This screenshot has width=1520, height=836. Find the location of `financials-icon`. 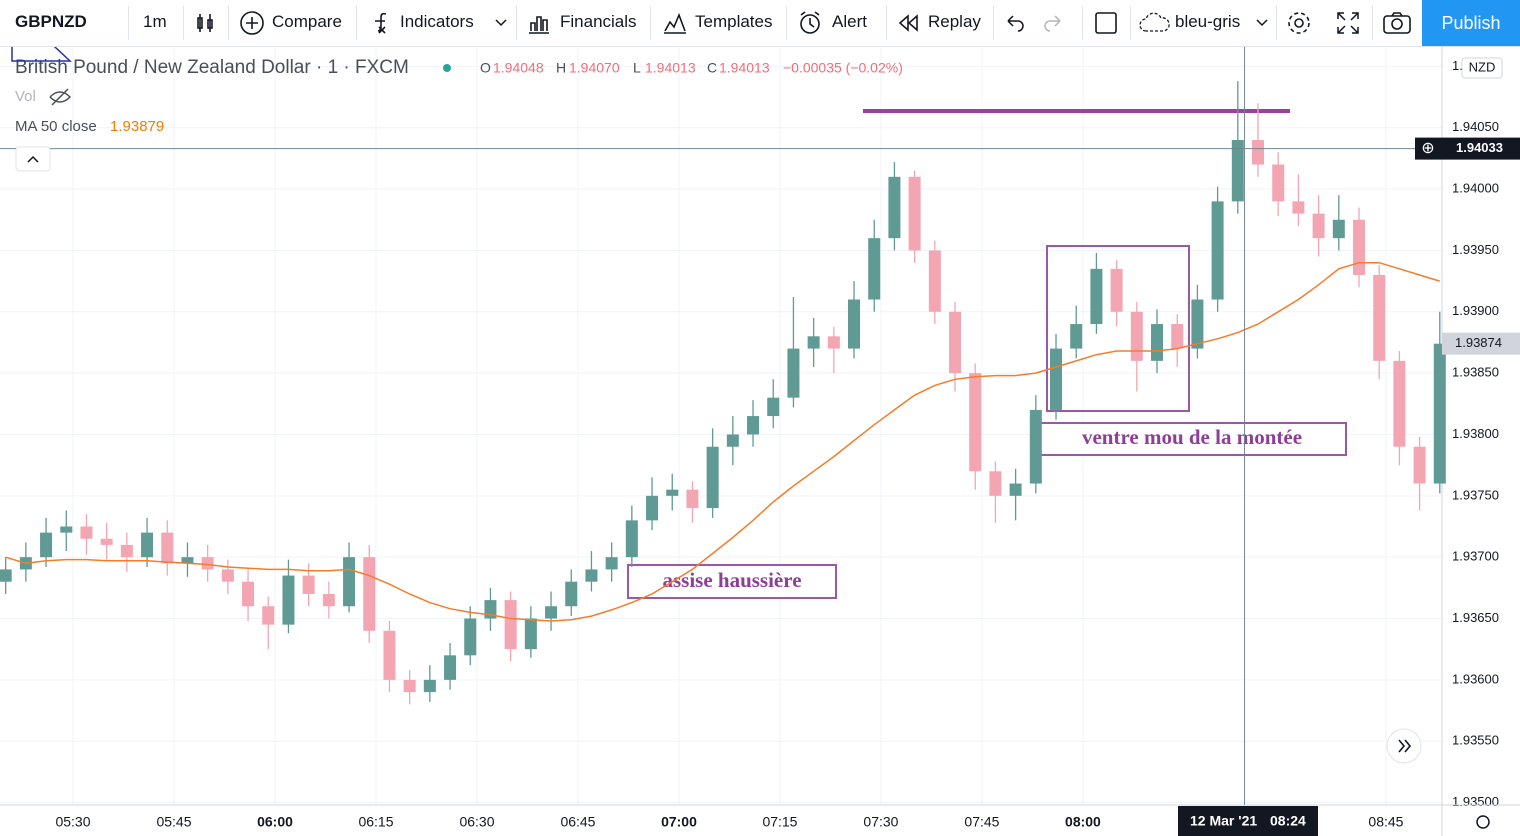

financials-icon is located at coordinates (539, 23).